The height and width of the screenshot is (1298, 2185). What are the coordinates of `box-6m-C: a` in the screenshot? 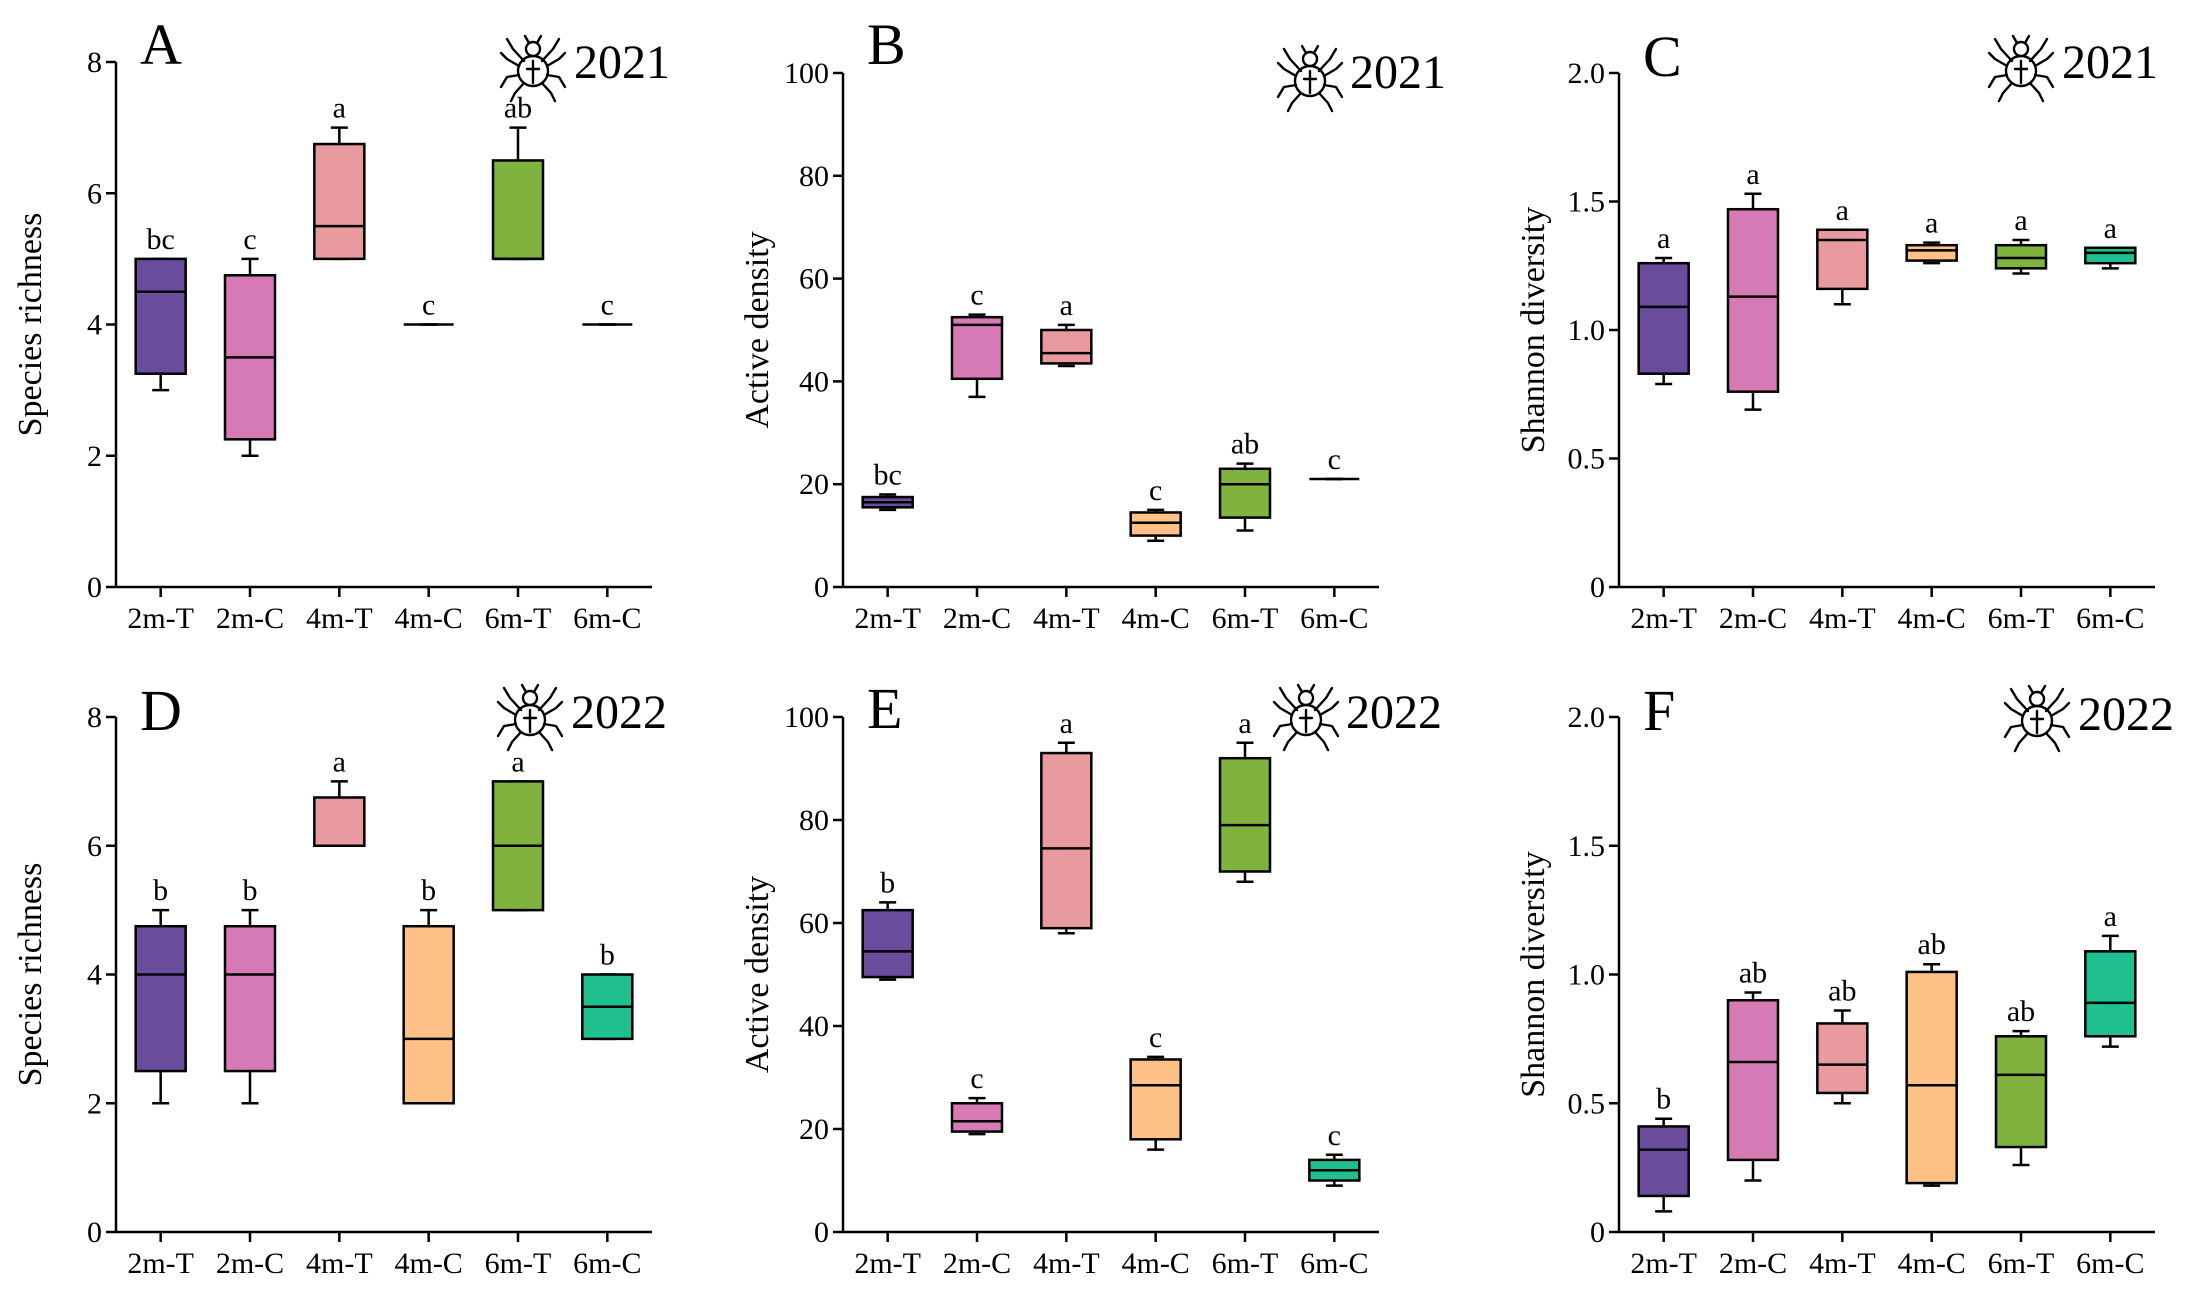 It's located at (2110, 241).